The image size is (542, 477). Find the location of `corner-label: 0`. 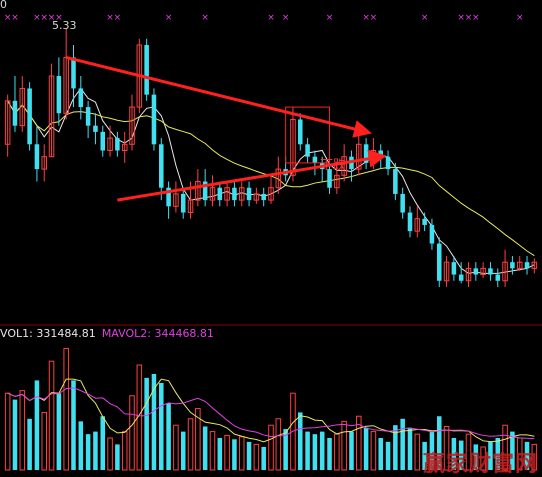

corner-label: 0 is located at coordinates (3, 5).